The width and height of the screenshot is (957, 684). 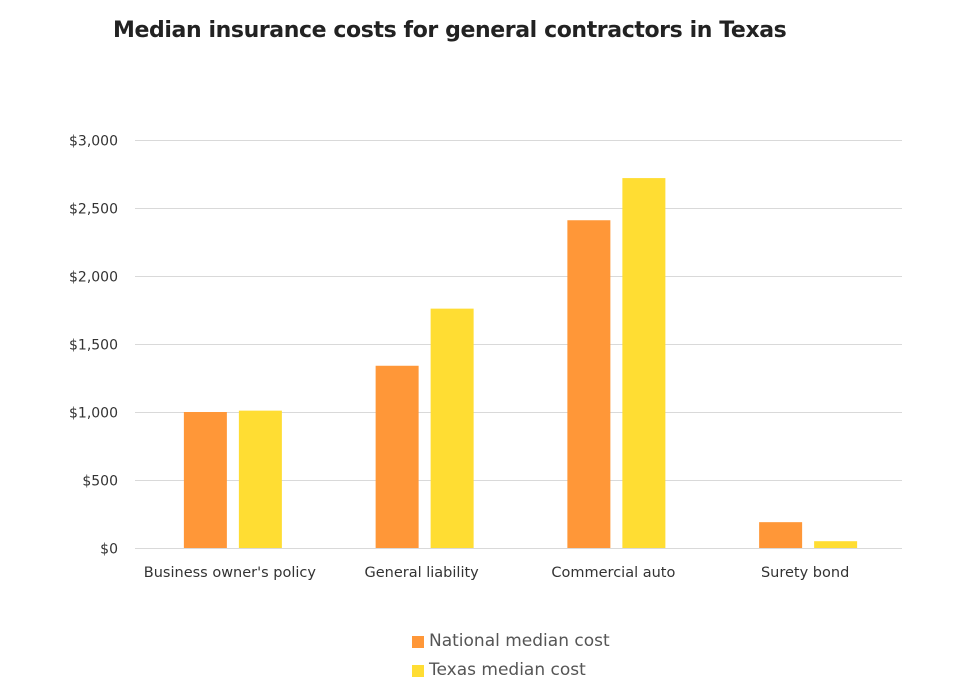 I want to click on legend-swatch-national, so click(x=418, y=641).